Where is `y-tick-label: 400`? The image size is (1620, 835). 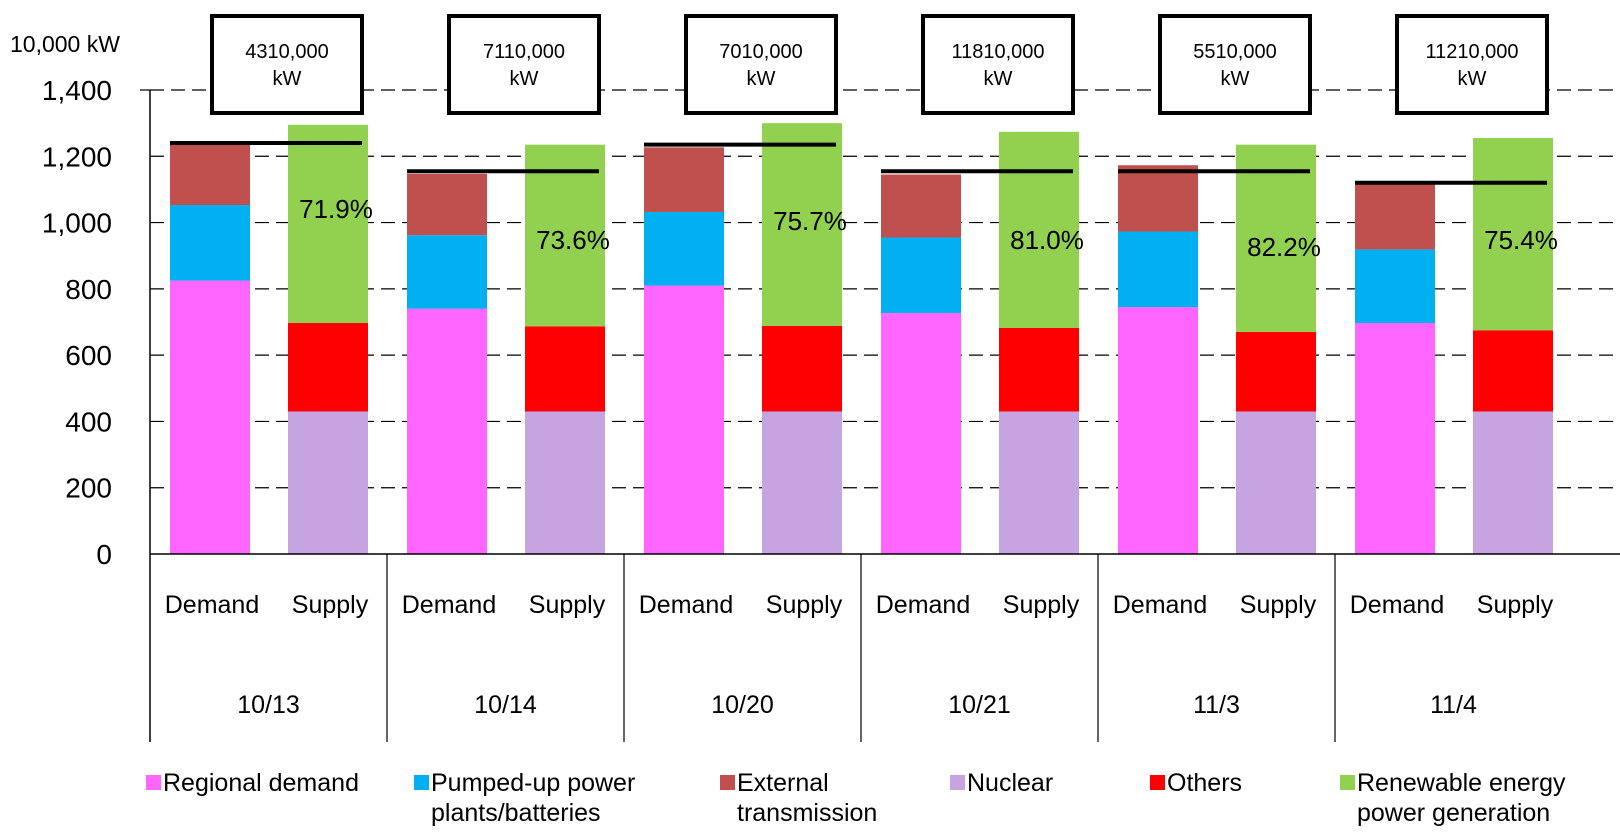
y-tick-label: 400 is located at coordinates (88, 421).